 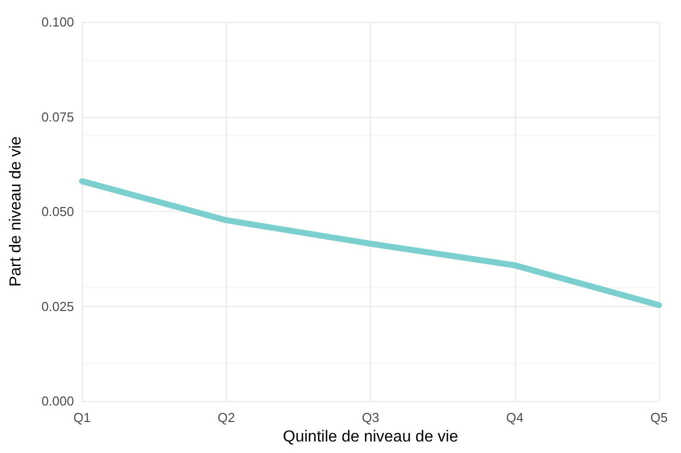 What do you see at coordinates (371, 417) in the screenshot?
I see `x-tick-label: Q3` at bounding box center [371, 417].